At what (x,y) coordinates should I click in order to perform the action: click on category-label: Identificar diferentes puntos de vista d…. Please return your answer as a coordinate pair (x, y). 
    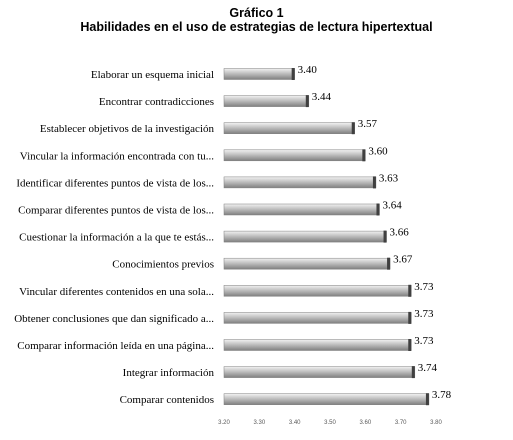
    Looking at the image, I should click on (115, 183).